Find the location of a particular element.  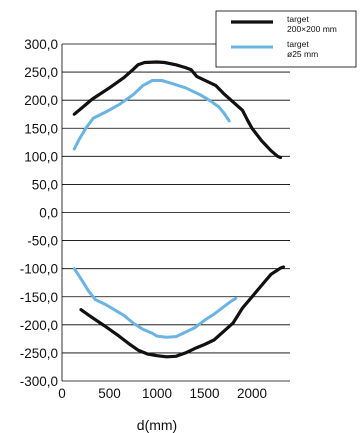

y-tick-label: -250,0 is located at coordinates (39, 353).